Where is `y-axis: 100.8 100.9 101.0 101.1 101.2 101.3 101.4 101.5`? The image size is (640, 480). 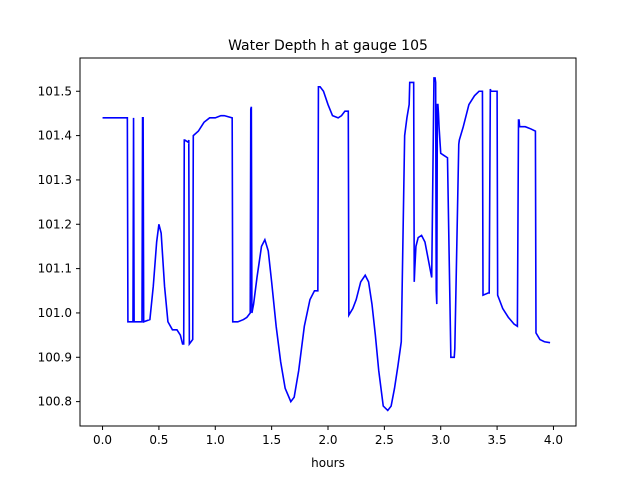
y-axis: 100.8 100.9 101.0 101.1 101.2 101.3 101.4 101.5 is located at coordinates (59, 246).